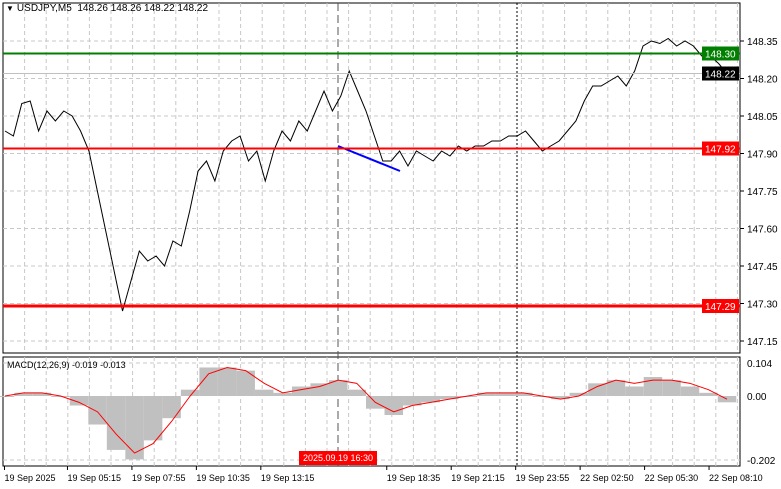  What do you see at coordinates (29, 478) in the screenshot?
I see `x-tick-label: 19 Sep 2025` at bounding box center [29, 478].